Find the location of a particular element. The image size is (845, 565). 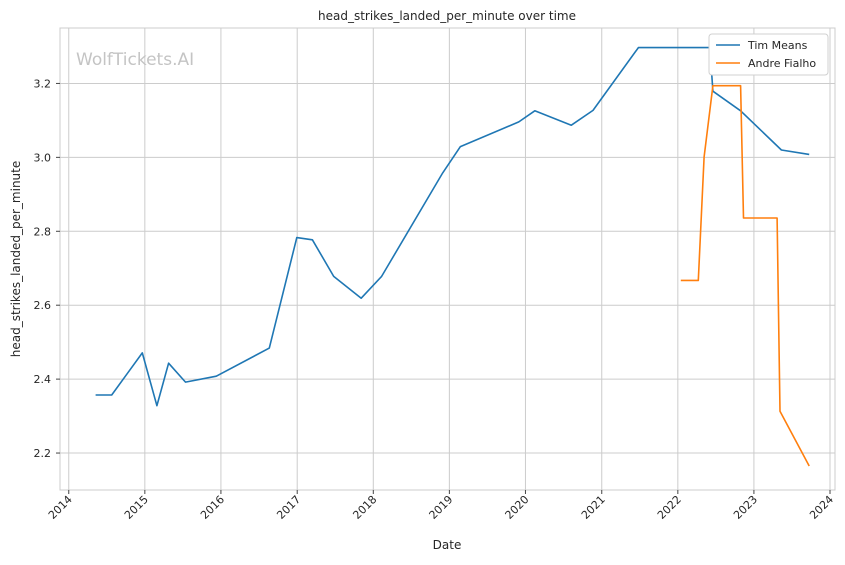

series-line-andre-fialho is located at coordinates (745, 275).